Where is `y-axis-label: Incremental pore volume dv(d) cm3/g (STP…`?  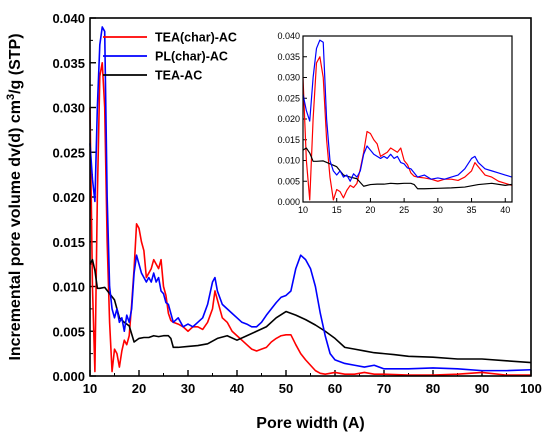 y-axis-label: Incremental pore volume dv(d) cm3/g (STP… is located at coordinates (14, 196).